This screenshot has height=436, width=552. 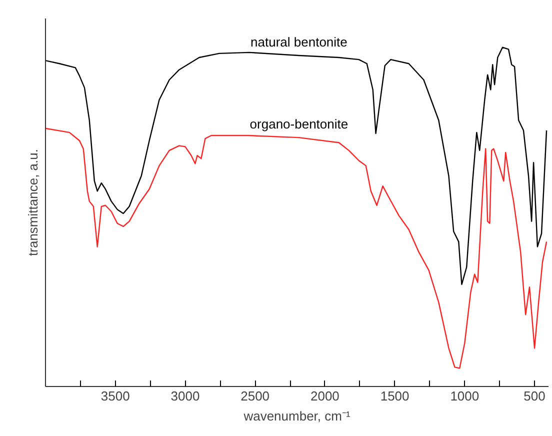 I want to click on x-tick-label: 500, so click(x=535, y=396).